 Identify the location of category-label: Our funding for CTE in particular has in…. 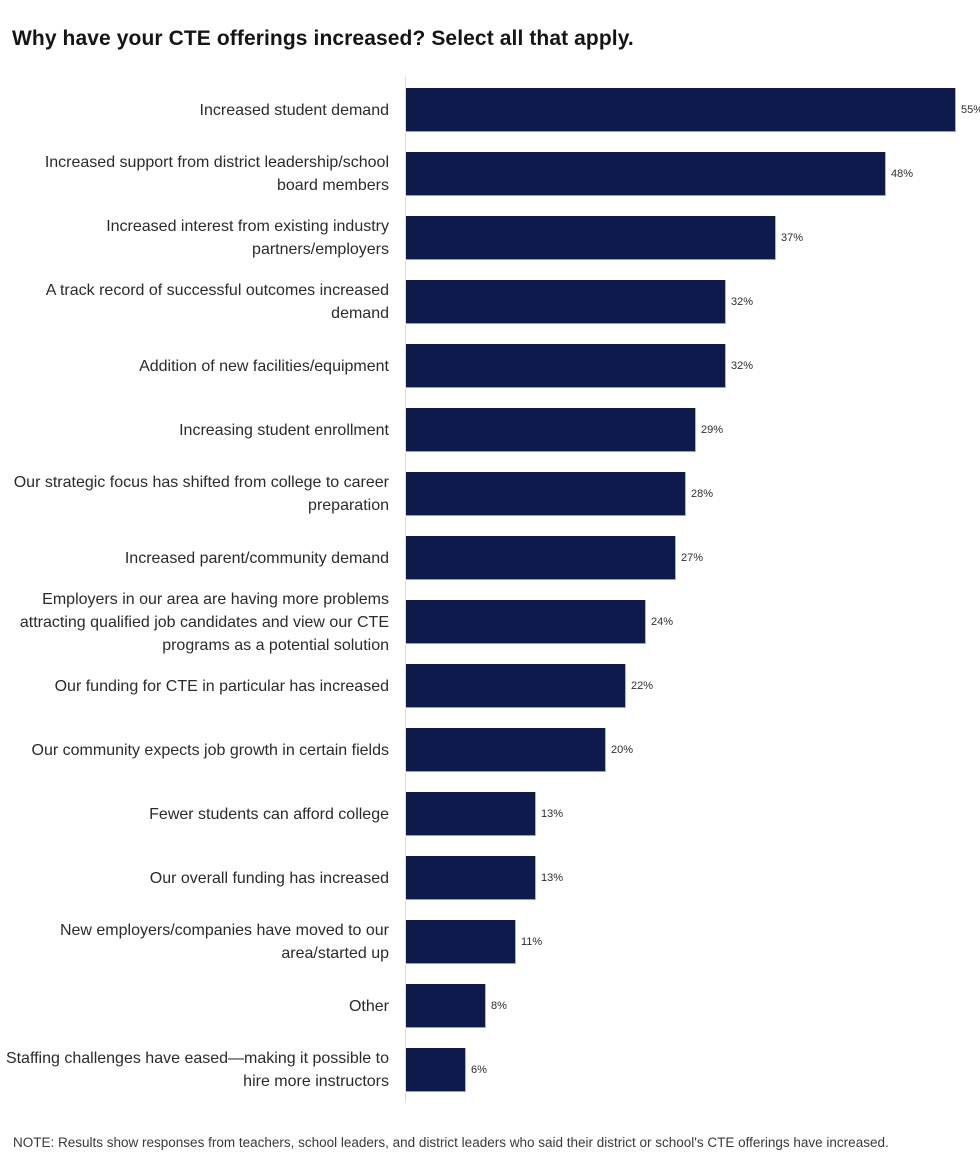
(221, 686).